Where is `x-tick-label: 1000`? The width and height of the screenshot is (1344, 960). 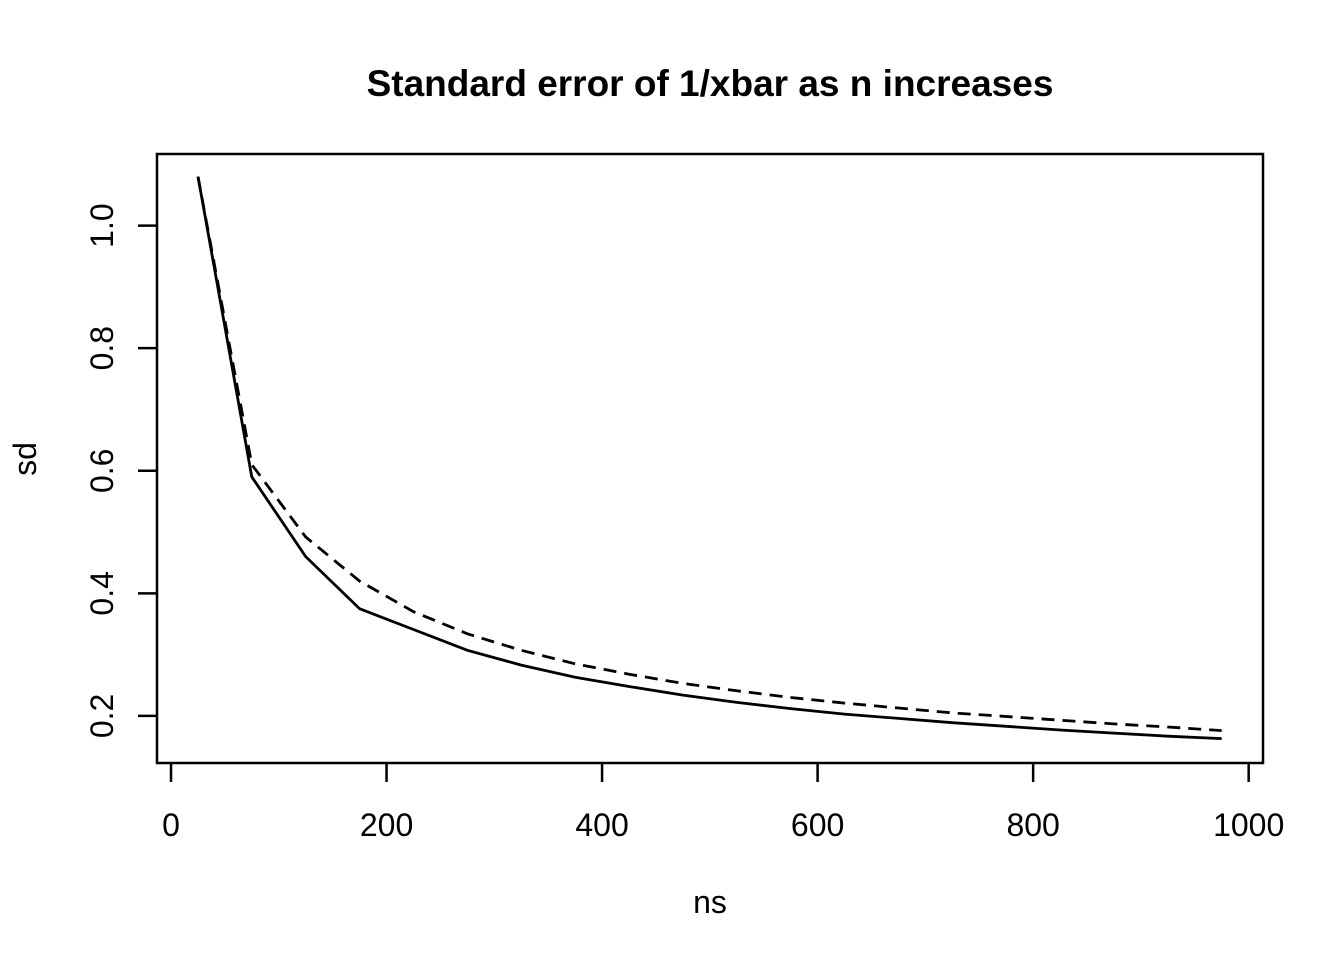
x-tick-label: 1000 is located at coordinates (1248, 825).